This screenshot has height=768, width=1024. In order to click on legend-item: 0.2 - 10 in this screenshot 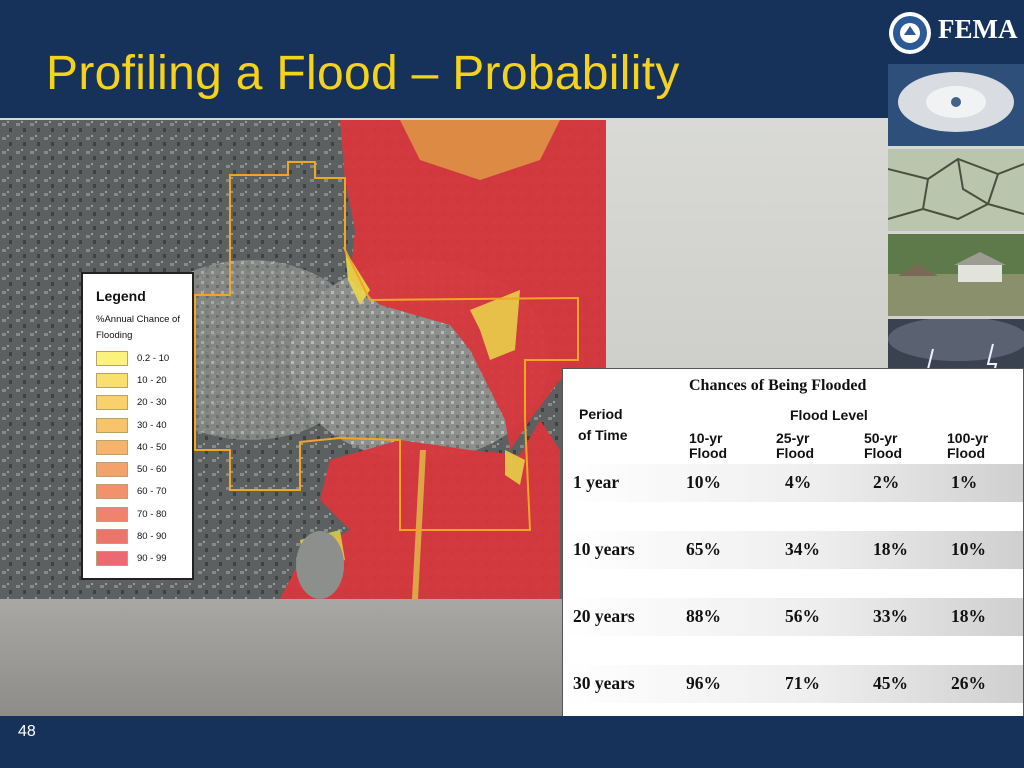, I will do `click(144, 358)`.